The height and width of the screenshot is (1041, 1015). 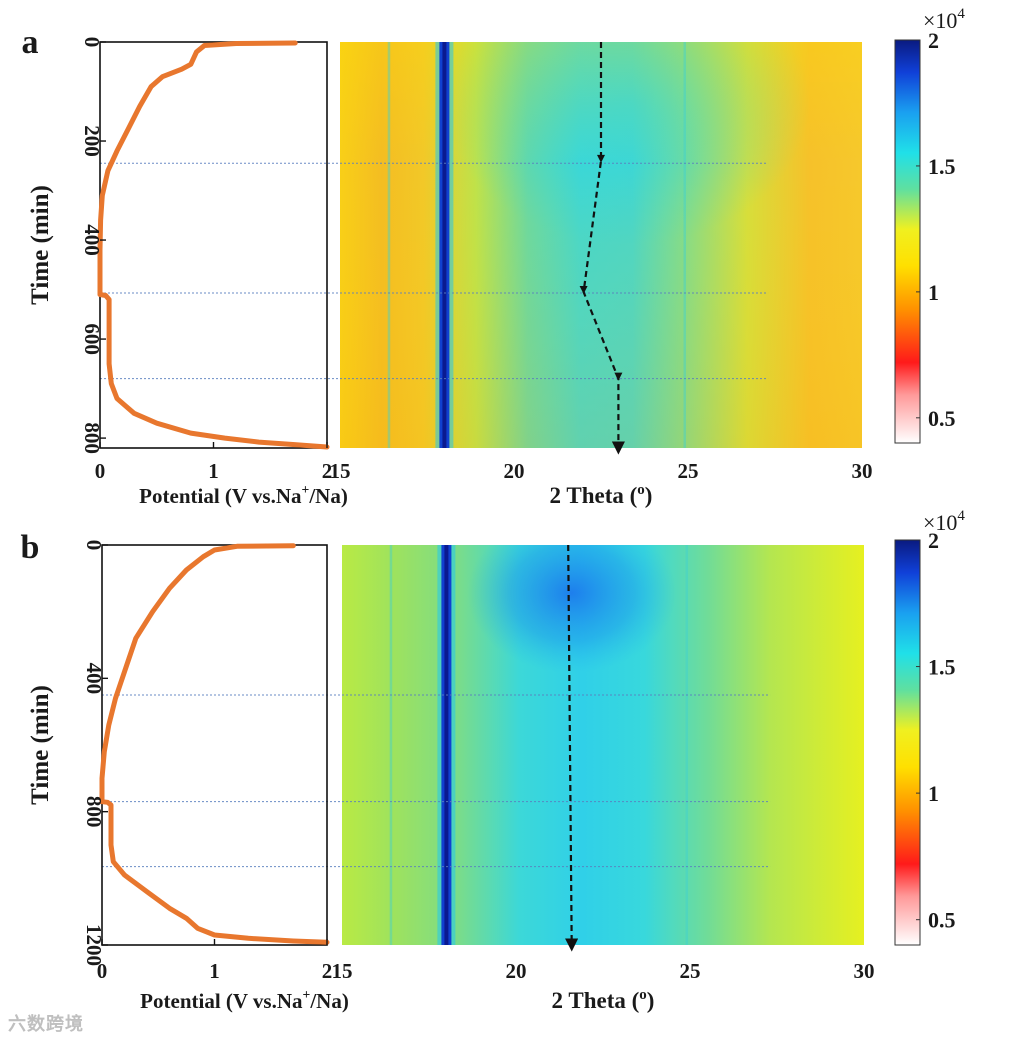 What do you see at coordinates (688, 471) in the screenshot?
I see `heatmap-xtick-a-25: 25` at bounding box center [688, 471].